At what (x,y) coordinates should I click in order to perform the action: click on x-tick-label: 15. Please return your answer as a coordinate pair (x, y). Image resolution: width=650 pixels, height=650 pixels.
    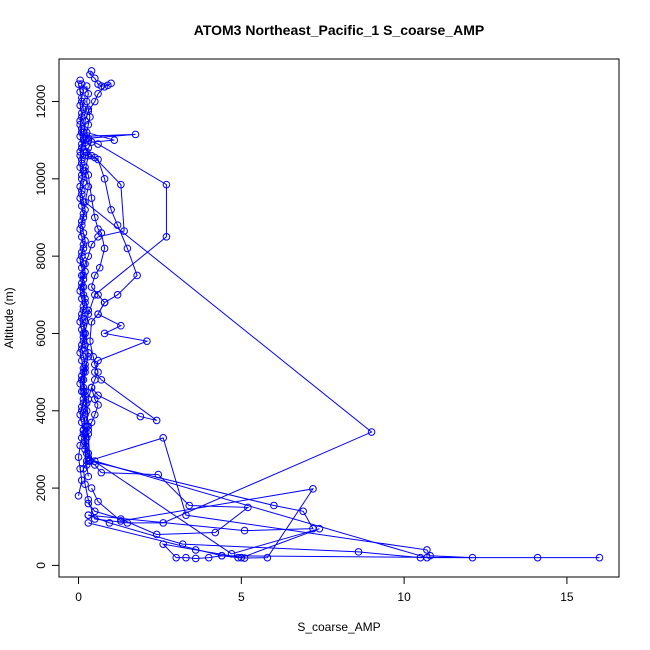
    Looking at the image, I should click on (567, 597).